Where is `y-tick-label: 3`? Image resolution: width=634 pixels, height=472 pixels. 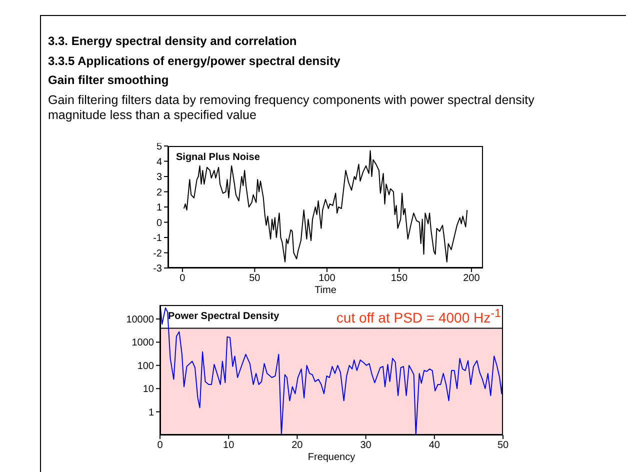 y-tick-label: 3 is located at coordinates (159, 178).